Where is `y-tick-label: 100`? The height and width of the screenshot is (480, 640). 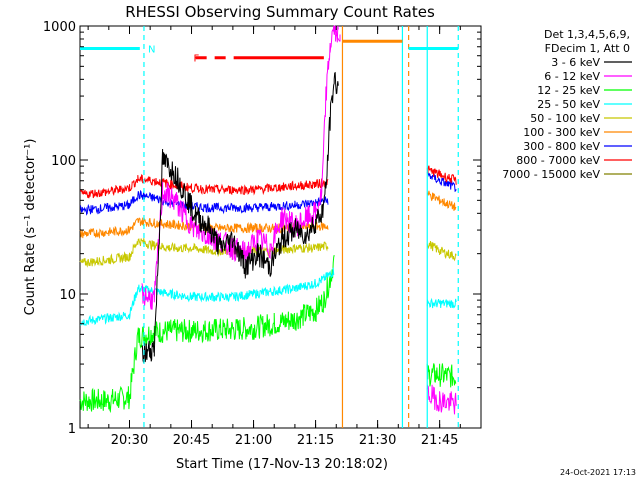
y-tick-label: 100 is located at coordinates (63, 161).